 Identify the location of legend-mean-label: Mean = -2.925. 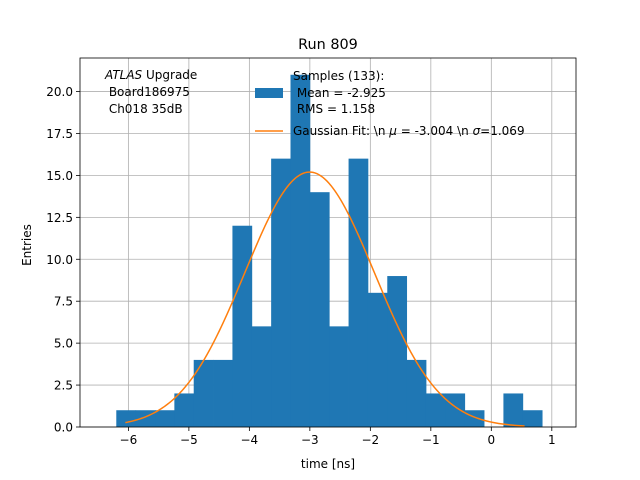
(339, 93).